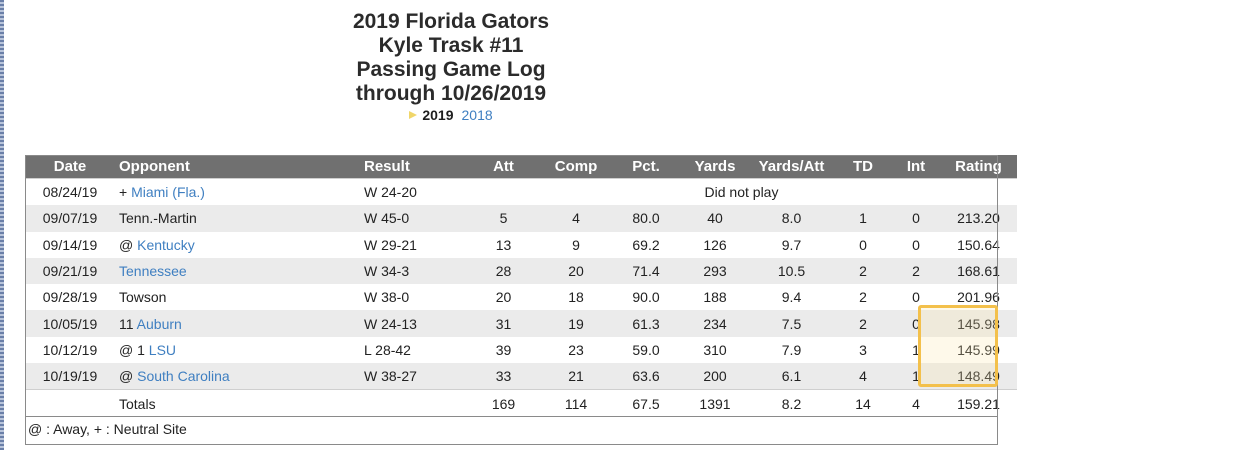  Describe the element at coordinates (503, 167) in the screenshot. I see `col-header-att: Att` at that location.